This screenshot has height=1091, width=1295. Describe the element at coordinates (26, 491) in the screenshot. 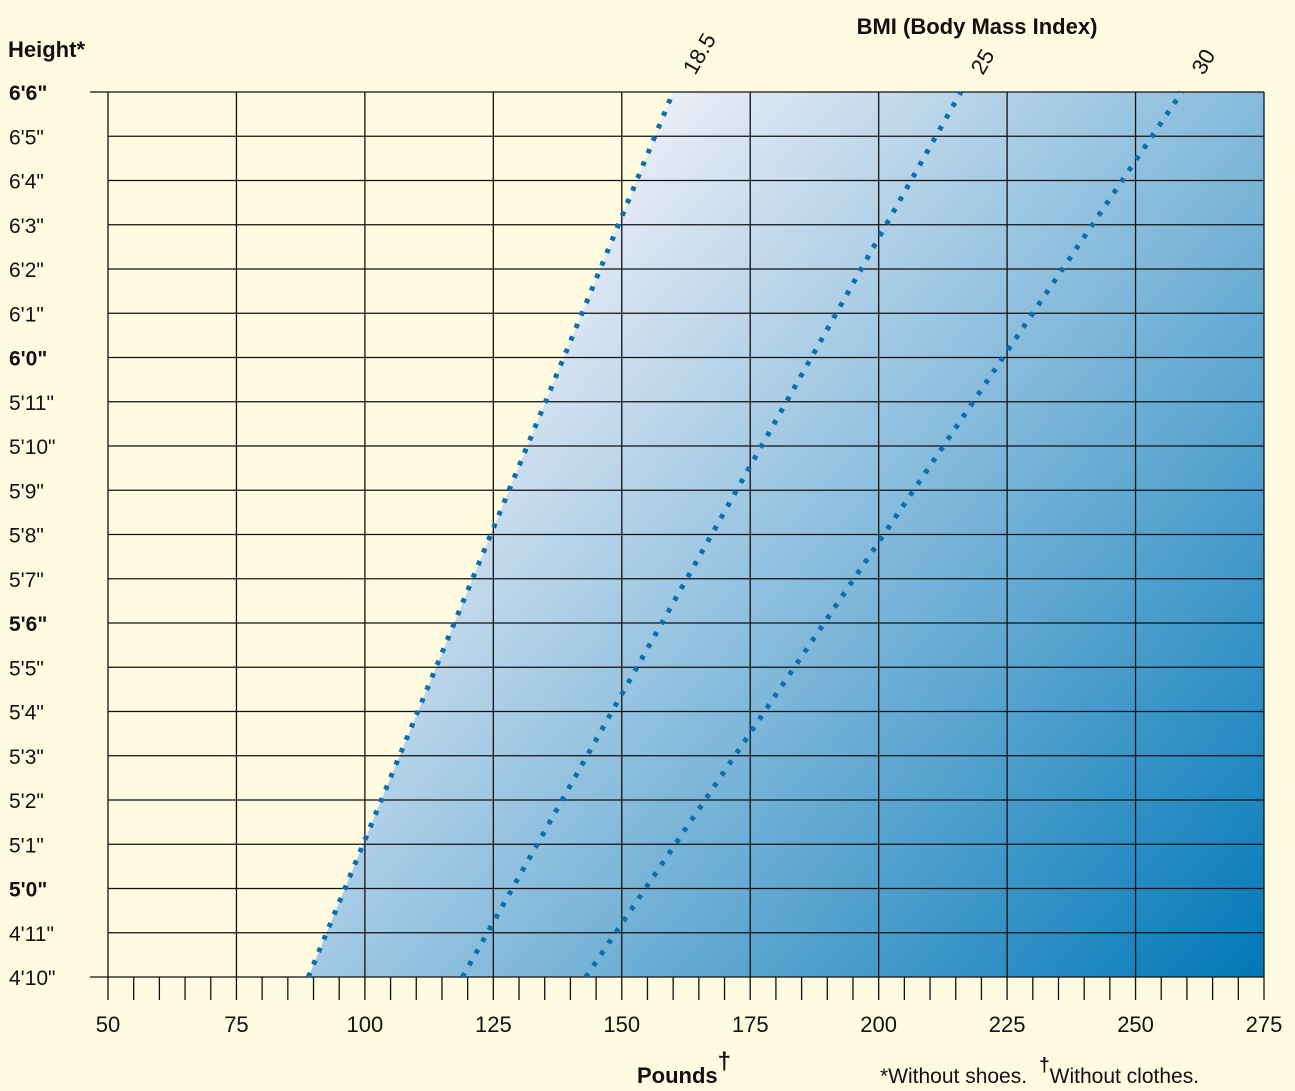

I see `y-tick-label: 5'9"` at that location.